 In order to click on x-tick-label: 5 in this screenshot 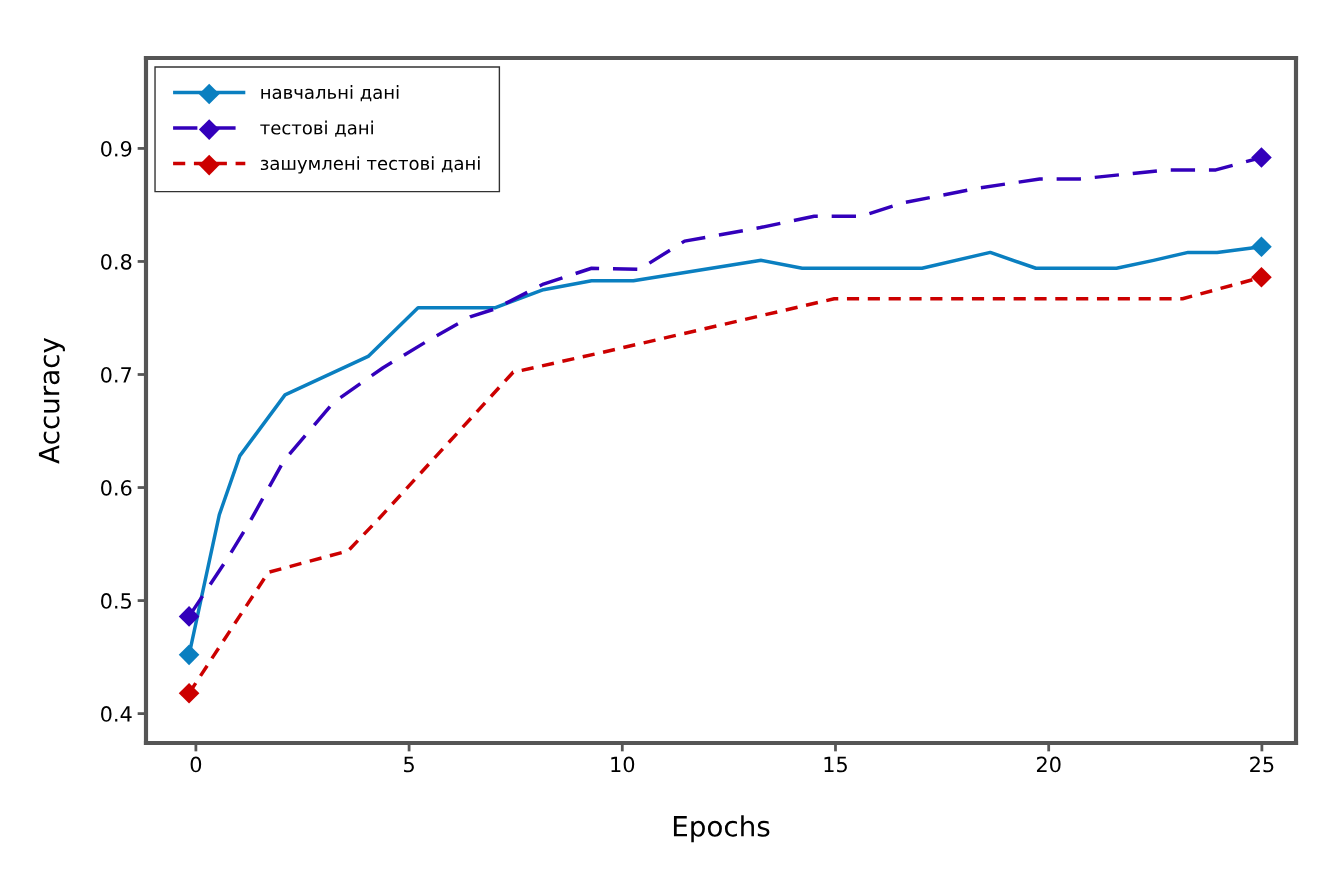, I will do `click(409, 764)`.